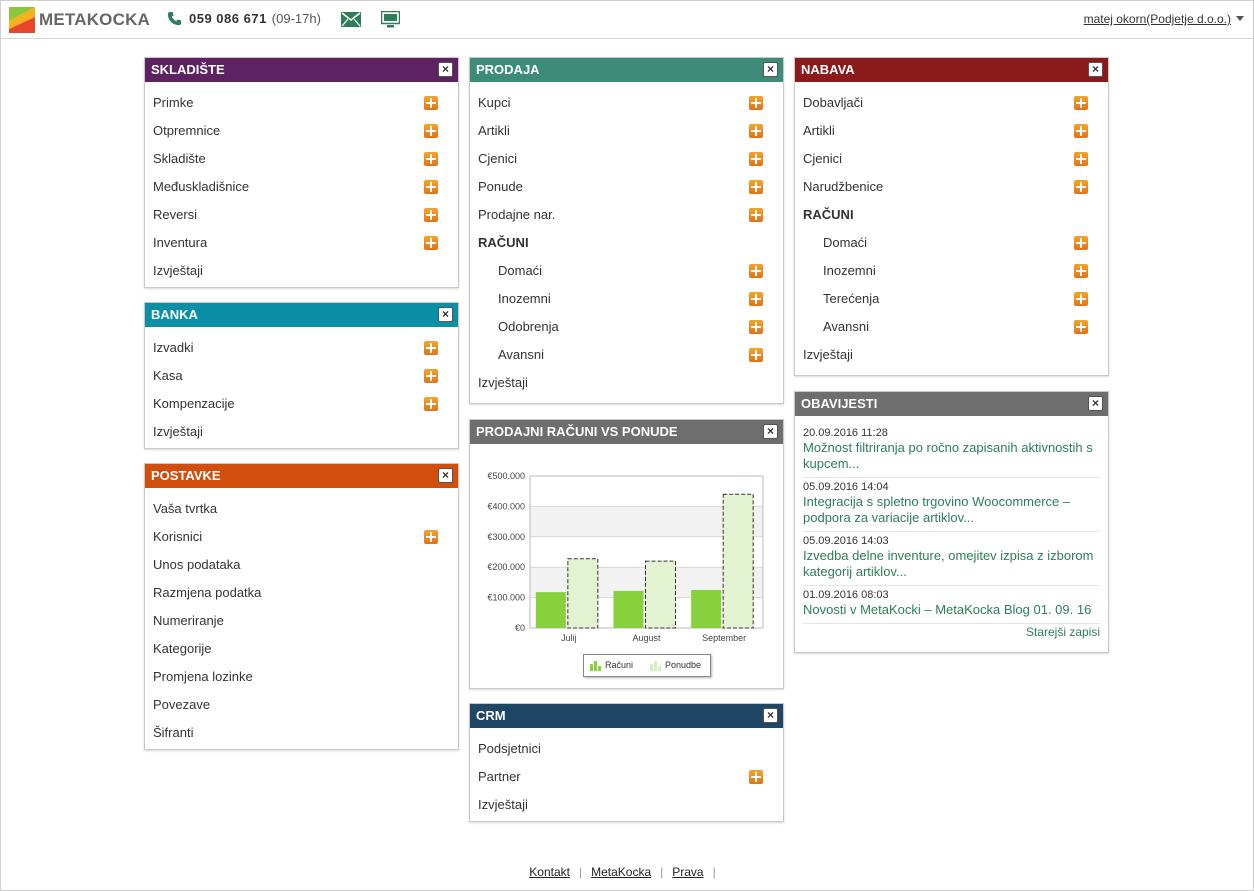 This screenshot has width=1254, height=891. Describe the element at coordinates (626, 187) in the screenshot. I see `menu-item-ponude: Ponude` at that location.